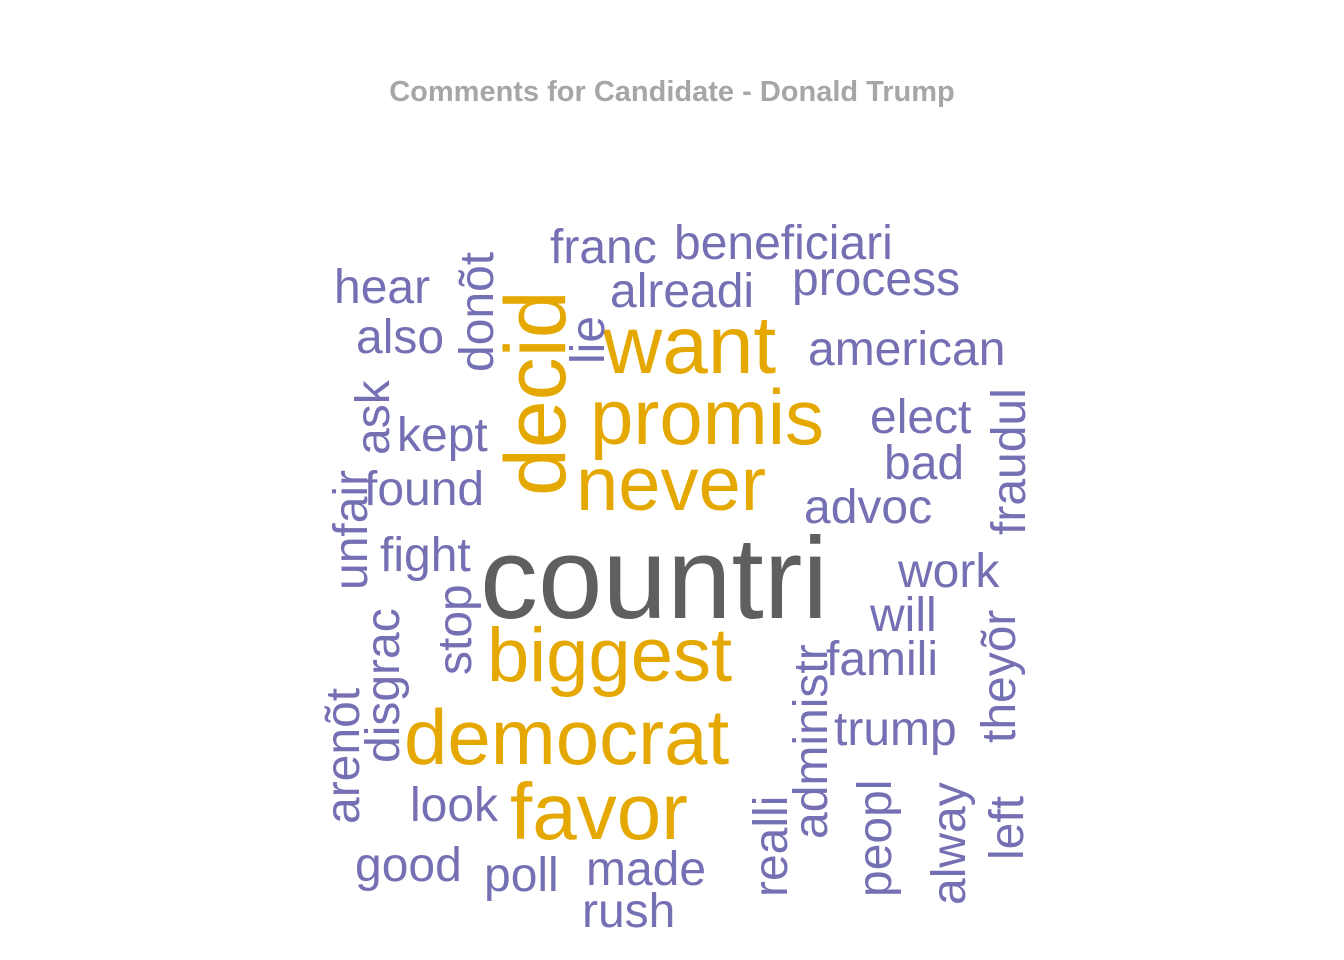 The height and width of the screenshot is (960, 1344). What do you see at coordinates (1009, 461) in the screenshot?
I see `word-fraudul: fraudul` at bounding box center [1009, 461].